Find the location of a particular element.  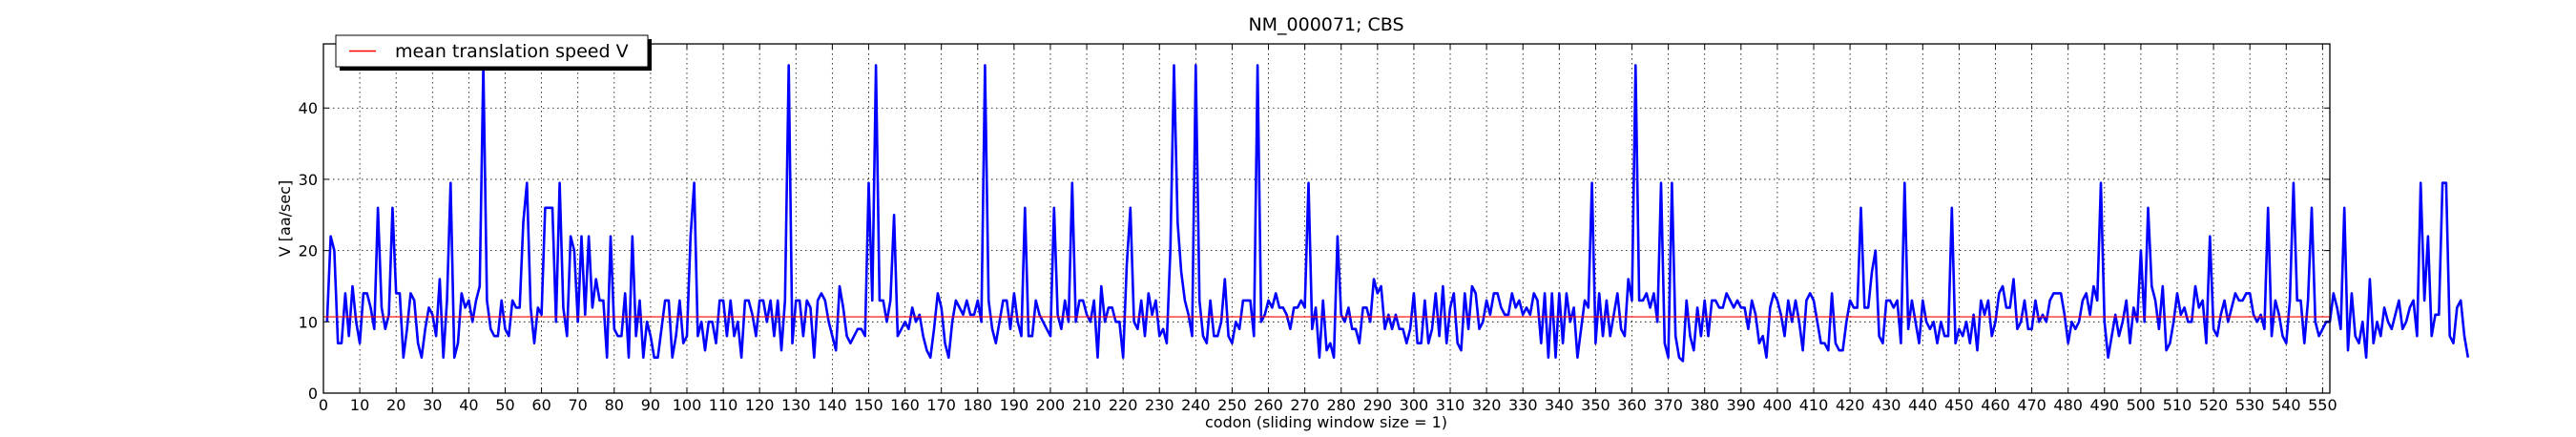

x-tick-label: 10 is located at coordinates (359, 405).